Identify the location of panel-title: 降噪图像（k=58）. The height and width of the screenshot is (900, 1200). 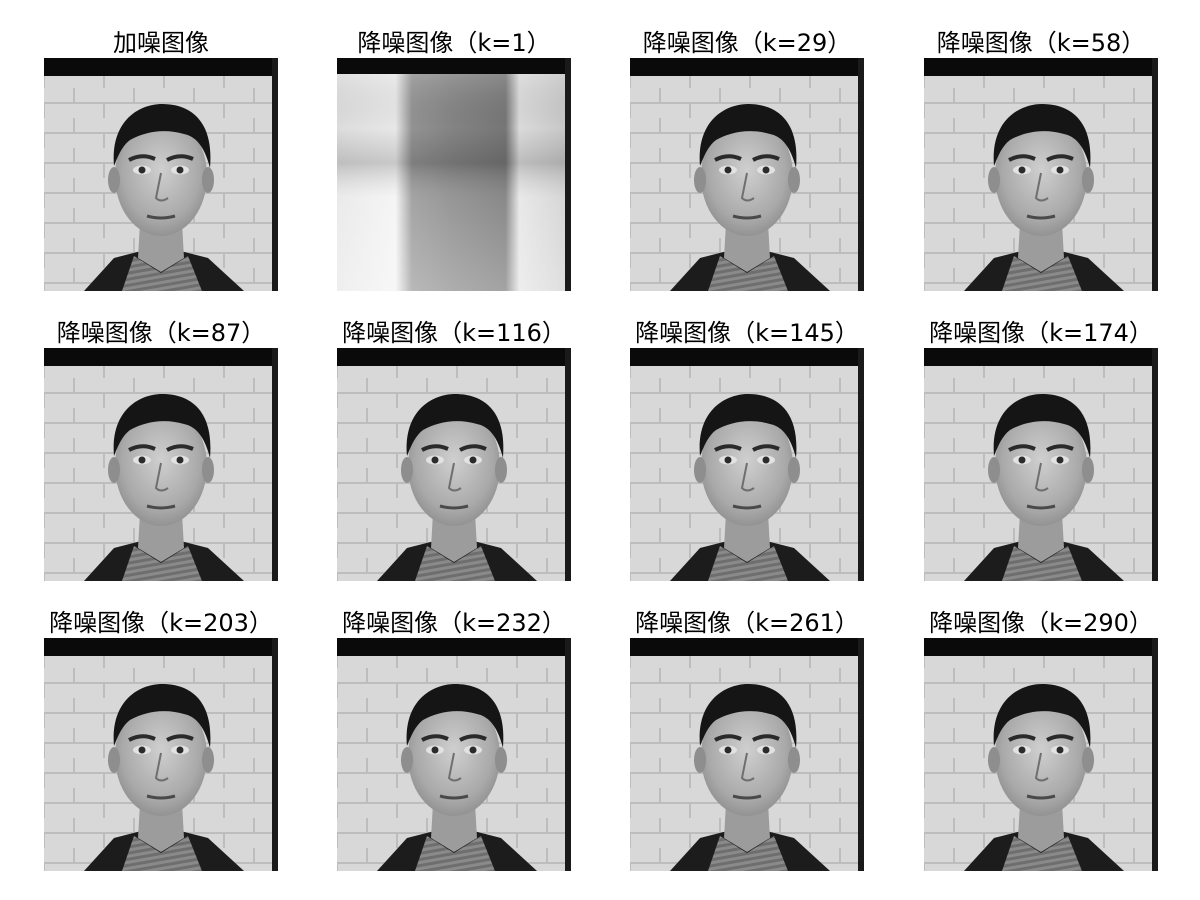
(1041, 43).